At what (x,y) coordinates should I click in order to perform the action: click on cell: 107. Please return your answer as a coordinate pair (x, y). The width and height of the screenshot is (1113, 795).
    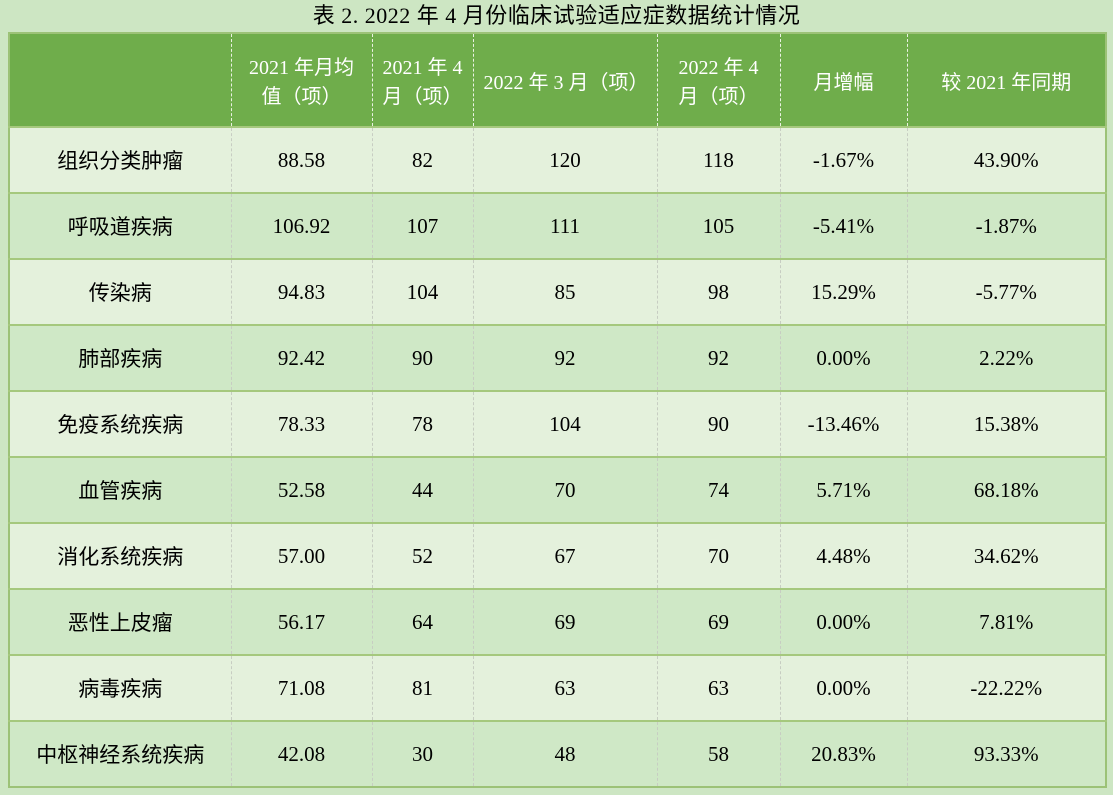
    Looking at the image, I should click on (423, 225).